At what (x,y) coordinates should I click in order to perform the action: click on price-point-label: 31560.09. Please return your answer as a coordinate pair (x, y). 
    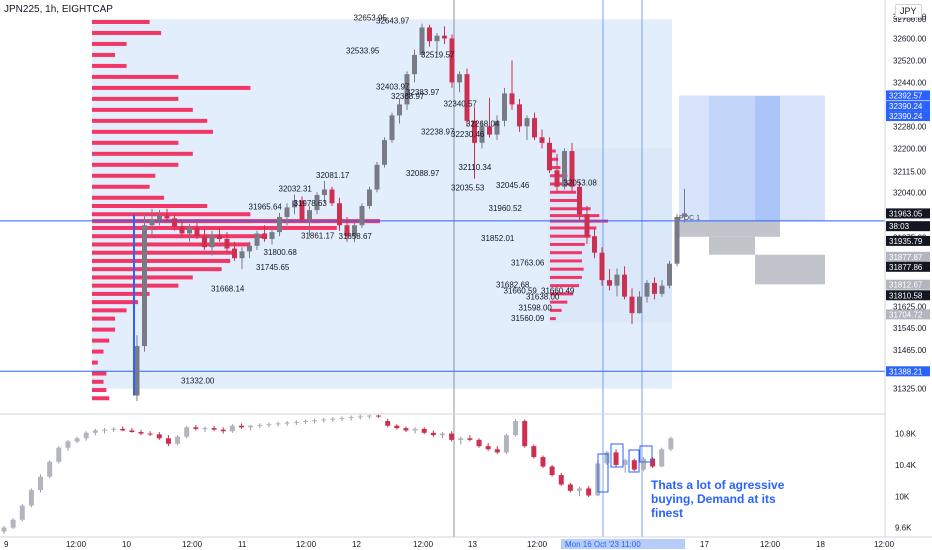
    Looking at the image, I should click on (528, 318).